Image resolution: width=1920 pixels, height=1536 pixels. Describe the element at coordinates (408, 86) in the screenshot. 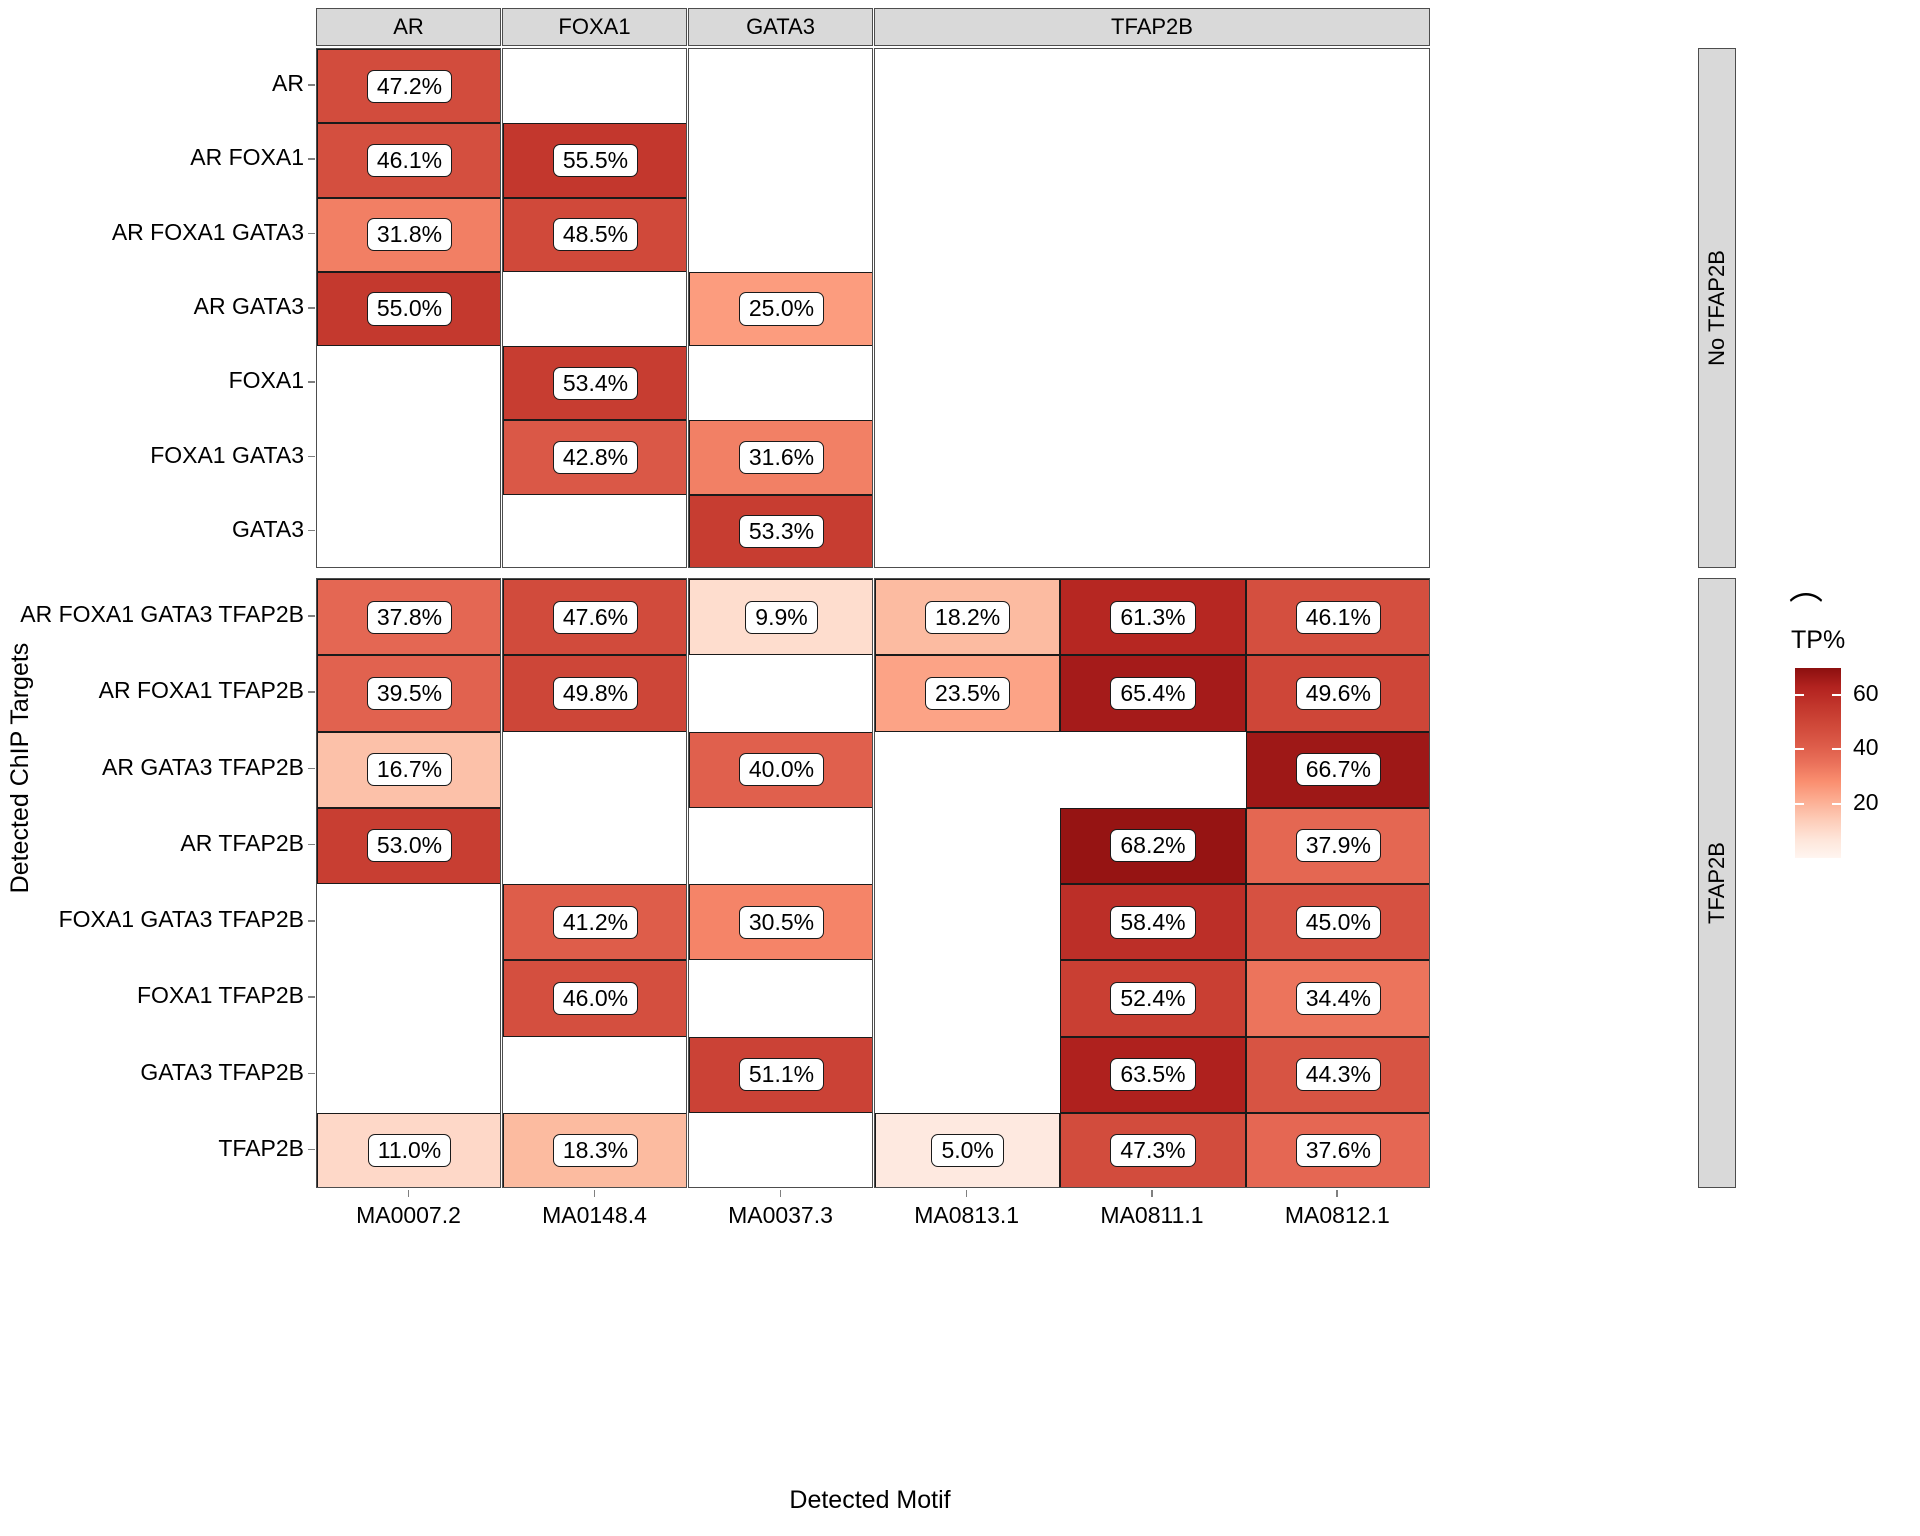

I see `heatmap-cell: 47.2%` at that location.